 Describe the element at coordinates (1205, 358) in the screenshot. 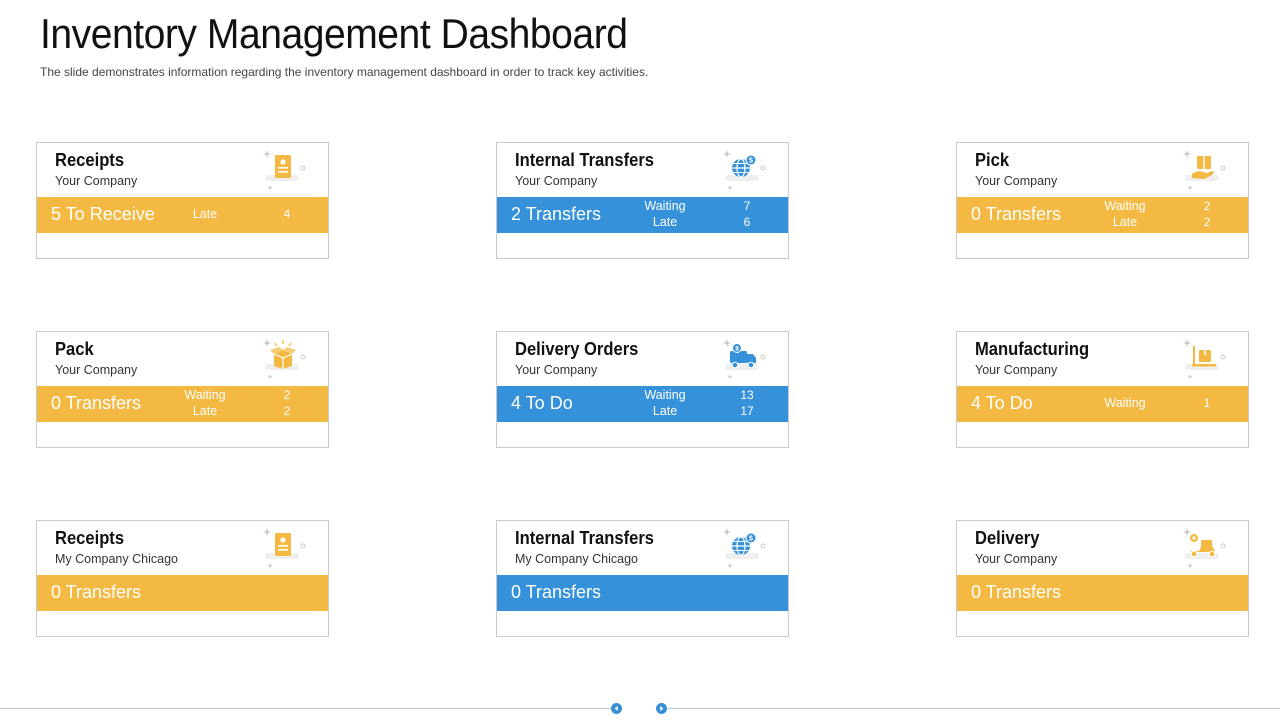

I see `conveyor-box-icon` at that location.